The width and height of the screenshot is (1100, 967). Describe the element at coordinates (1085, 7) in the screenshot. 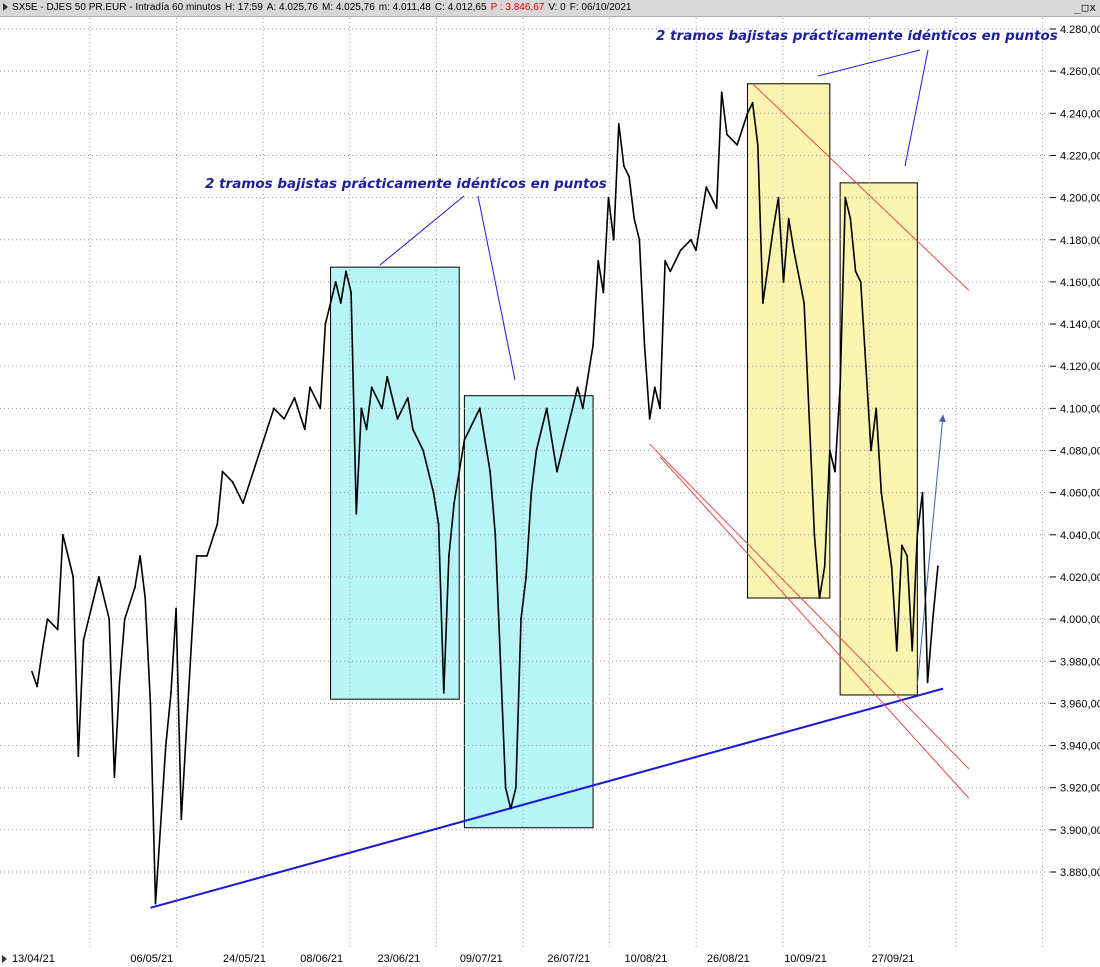

I see `maximize-button: □` at that location.